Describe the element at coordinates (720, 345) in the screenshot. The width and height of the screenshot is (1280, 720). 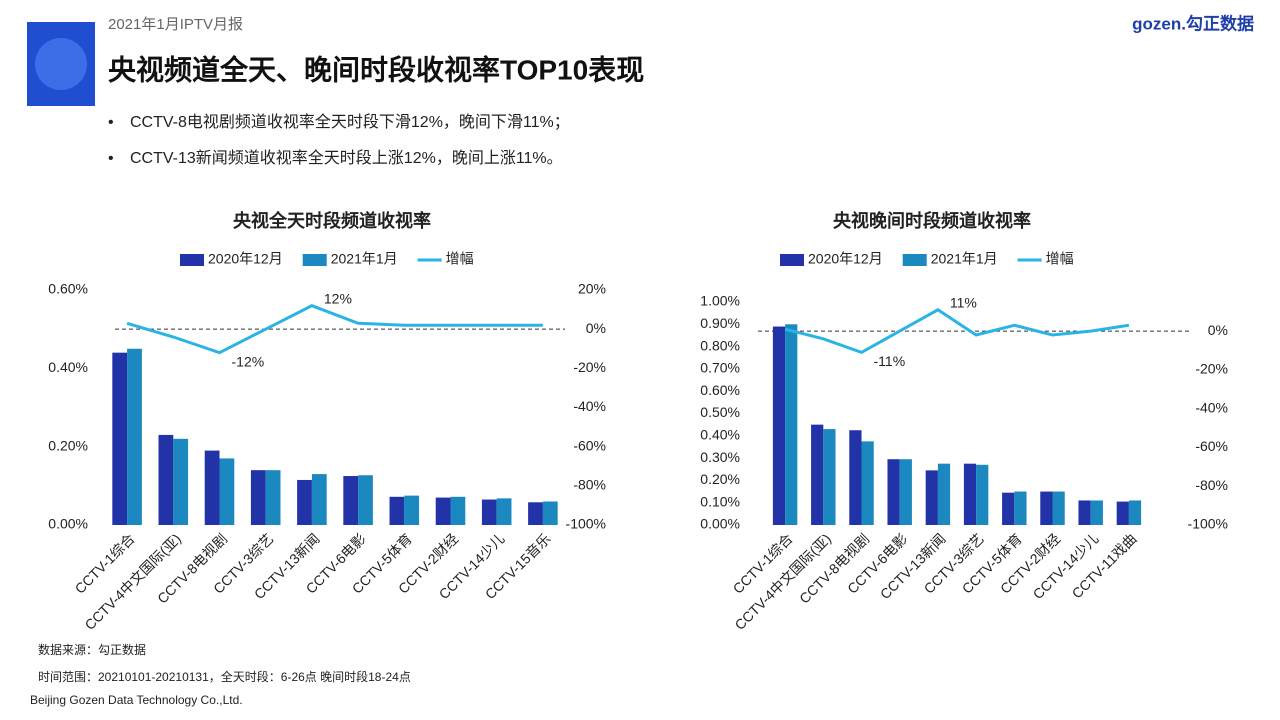
I see `y-tick-label: 0.80%` at that location.